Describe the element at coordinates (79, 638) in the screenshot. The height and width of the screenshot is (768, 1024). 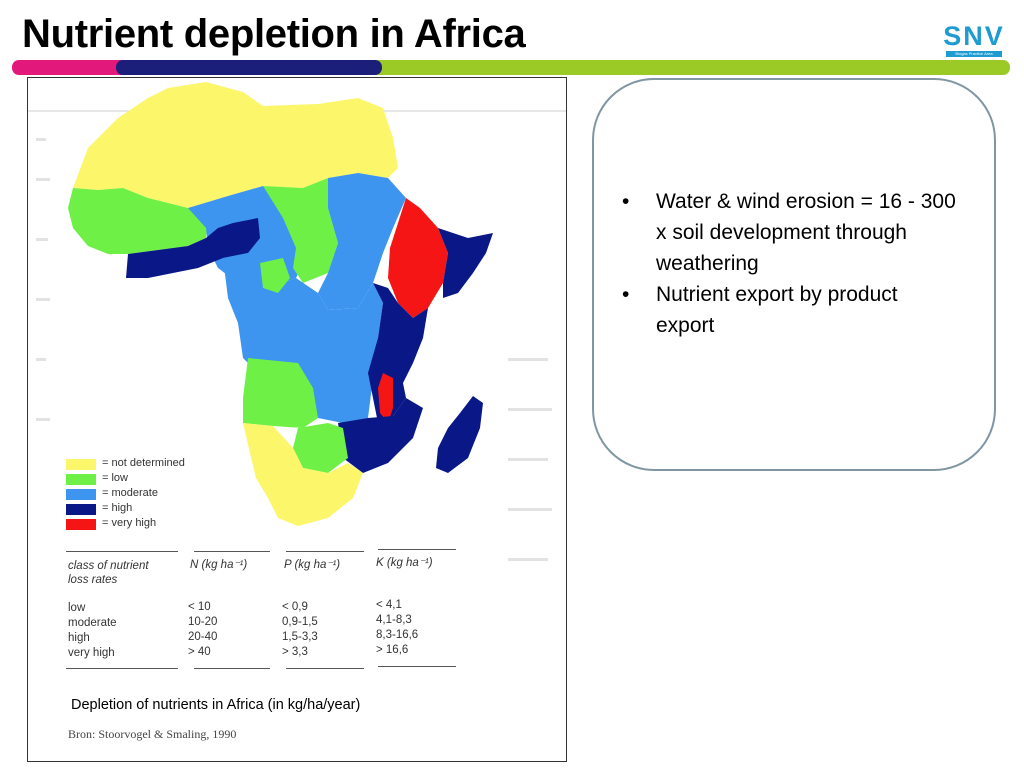
I see `table-cell-class: high` at that location.